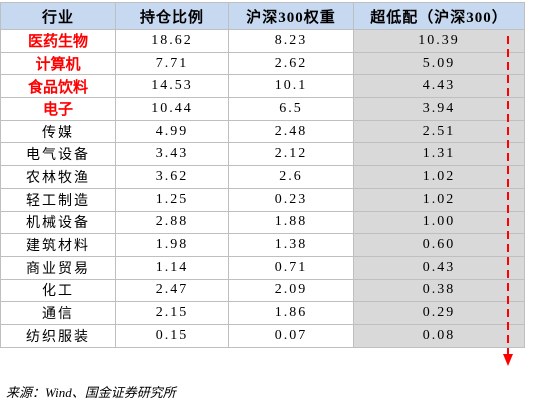  Describe the element at coordinates (172, 154) in the screenshot. I see `value-cell: 3.43` at that location.